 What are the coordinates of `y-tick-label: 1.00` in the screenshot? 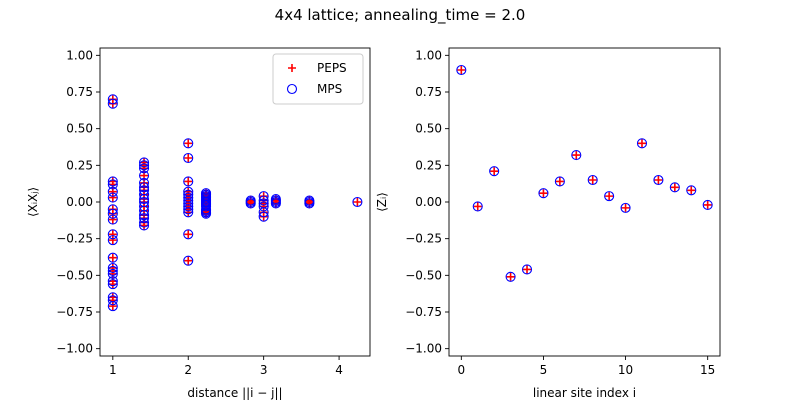 It's located at (428, 55).